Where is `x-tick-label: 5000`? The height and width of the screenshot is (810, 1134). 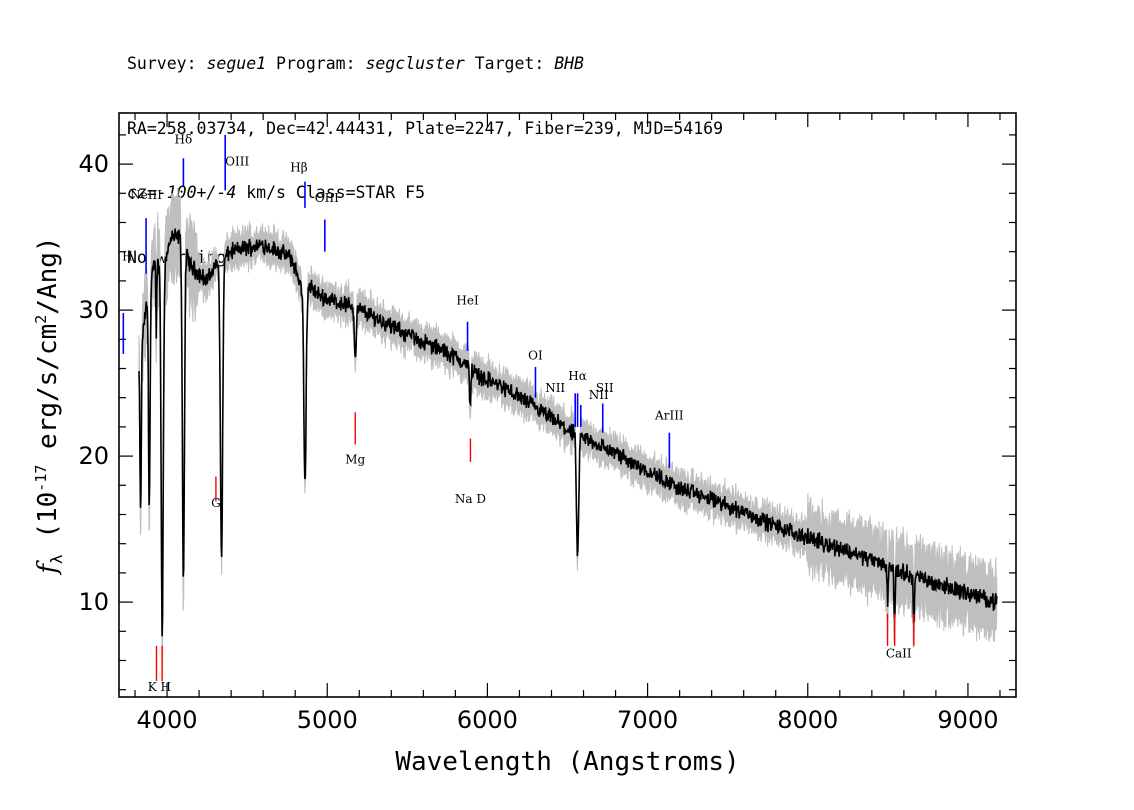 x-tick-label: 5000 is located at coordinates (327, 720).